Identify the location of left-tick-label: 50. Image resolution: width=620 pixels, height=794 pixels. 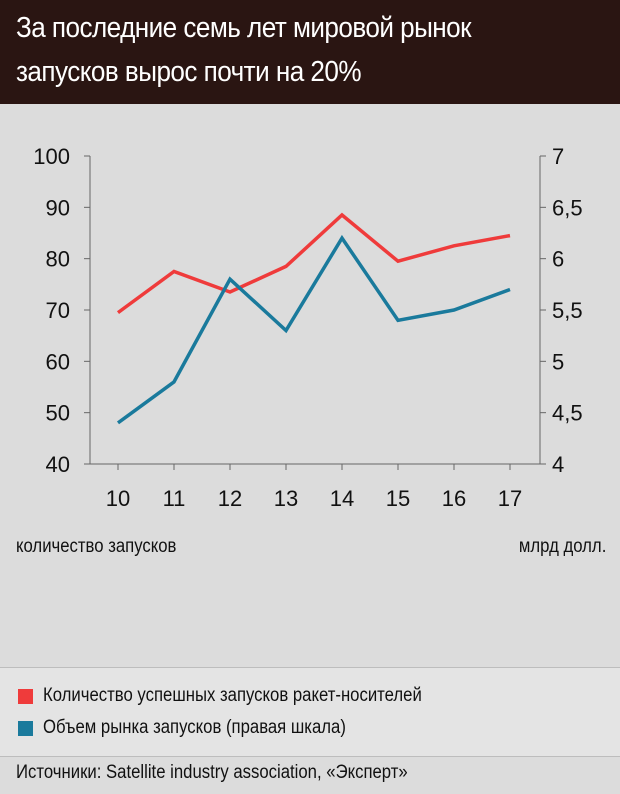
(58, 413).